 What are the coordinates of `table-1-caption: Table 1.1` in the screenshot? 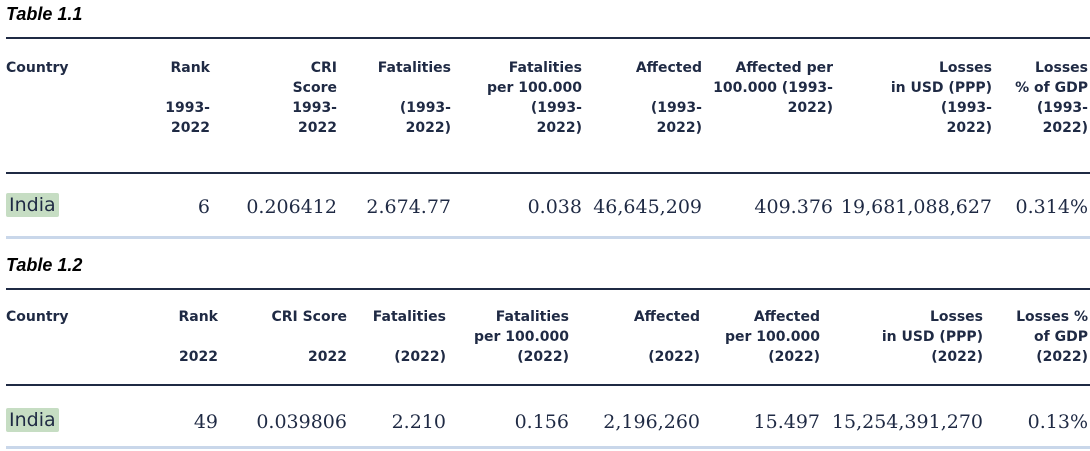 It's located at (44, 14).